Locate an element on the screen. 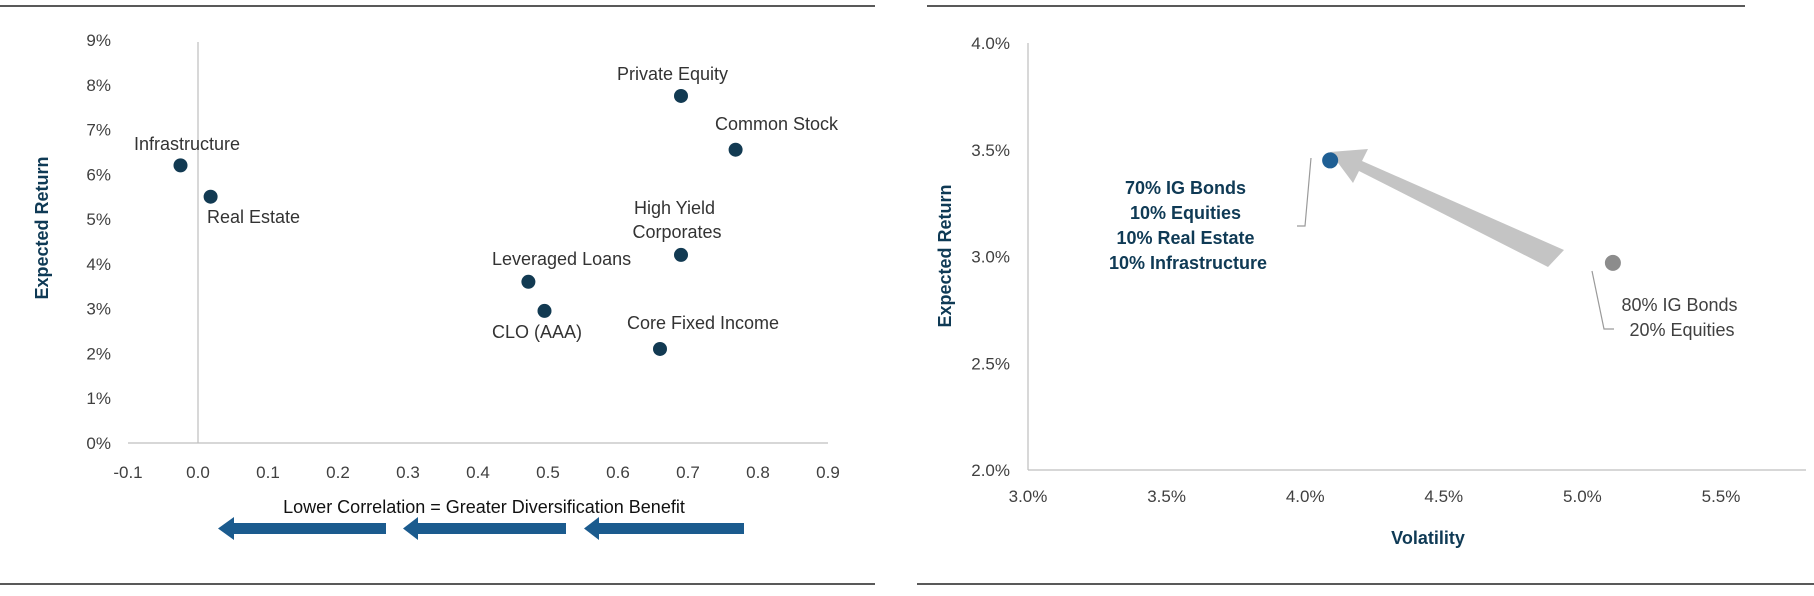 Image resolution: width=1814 pixels, height=596 pixels. label-private-equity: Private Equity is located at coordinates (672, 74).